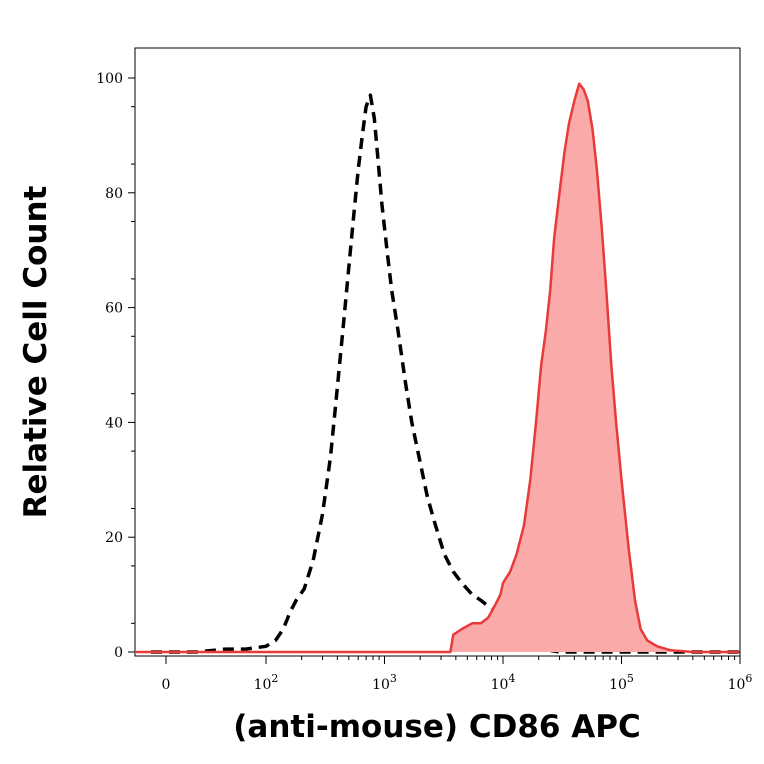 The height and width of the screenshot is (764, 764). What do you see at coordinates (114, 309) in the screenshot?
I see `y-tick-label: 60` at bounding box center [114, 309].